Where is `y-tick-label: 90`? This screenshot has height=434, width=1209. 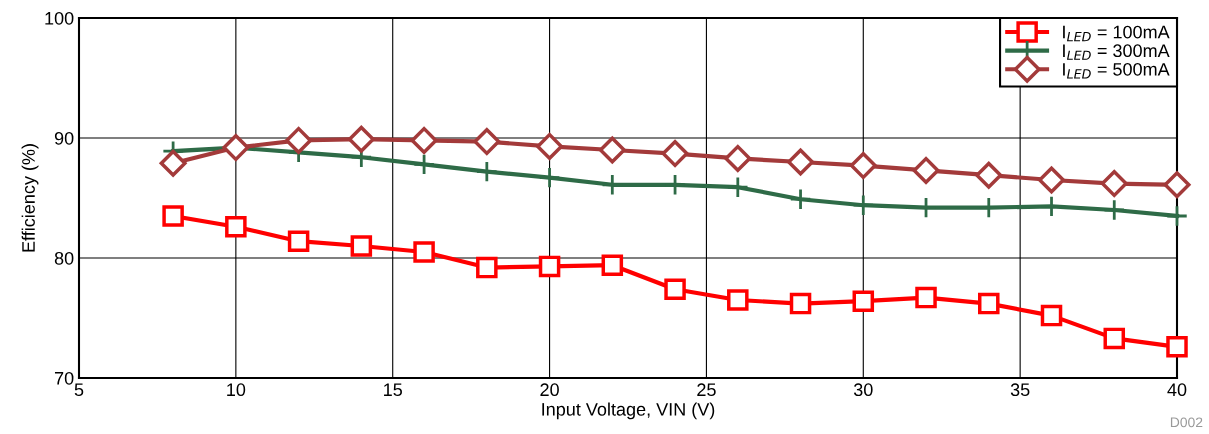 y-tick-label: 90 is located at coordinates (64, 138).